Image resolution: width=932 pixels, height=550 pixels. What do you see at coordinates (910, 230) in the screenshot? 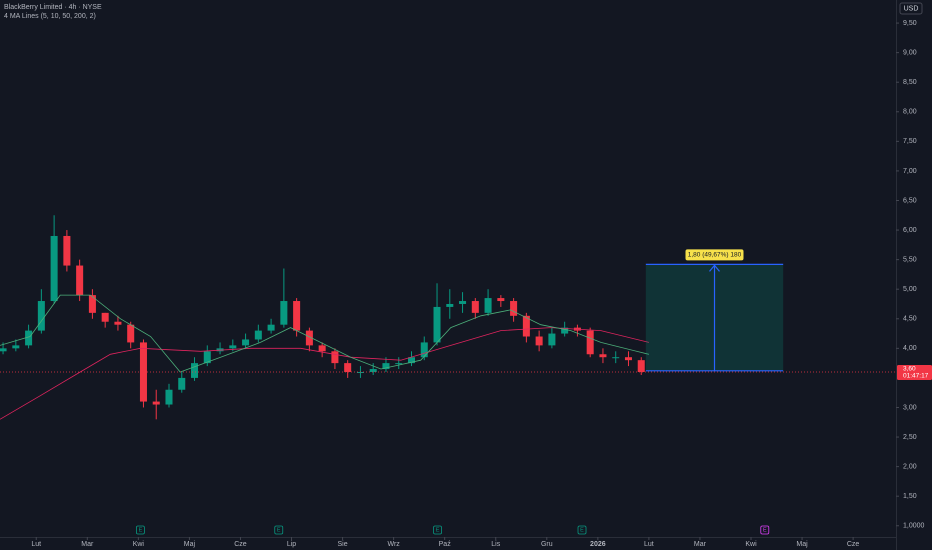
I see `y-tick-label: 6,00` at bounding box center [910, 230].